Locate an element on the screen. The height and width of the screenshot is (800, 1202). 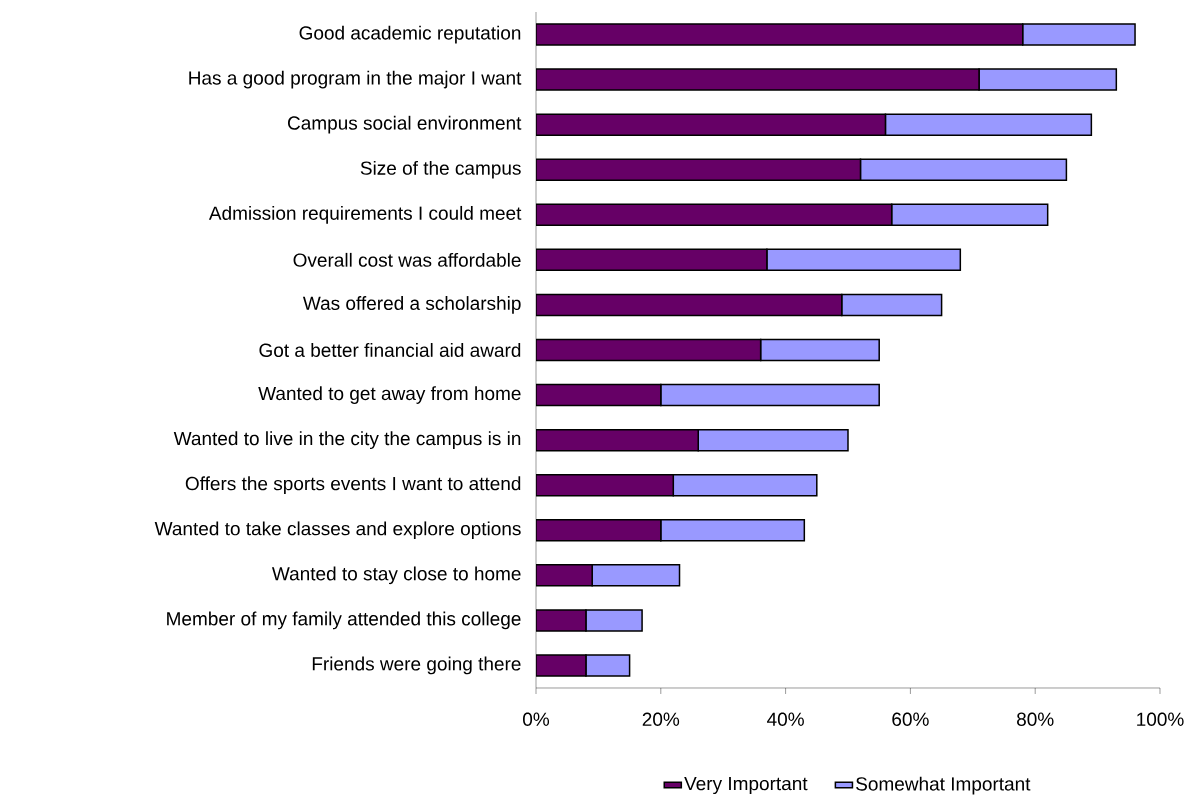
y-tick-label: Overall cost was affordable is located at coordinates (407, 259).